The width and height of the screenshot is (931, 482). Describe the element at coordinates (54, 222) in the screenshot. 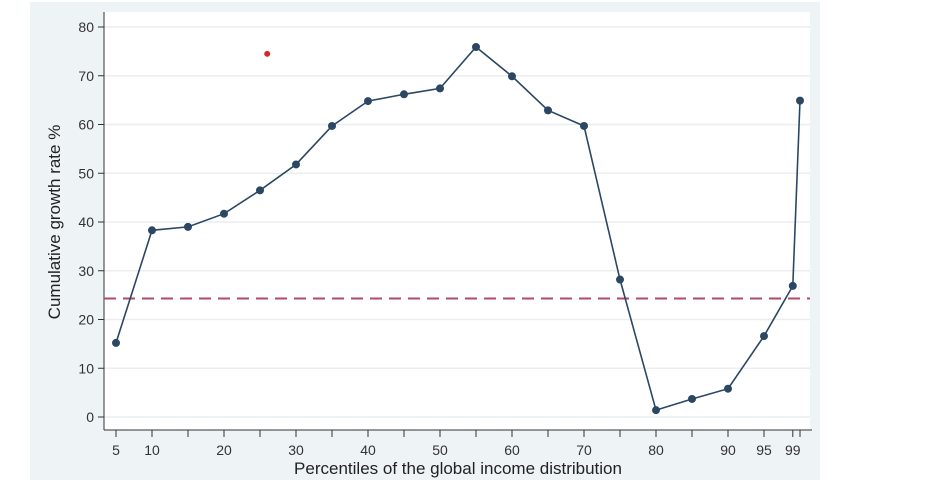

I see `y-axis-title: Cumulative growth rate %` at that location.